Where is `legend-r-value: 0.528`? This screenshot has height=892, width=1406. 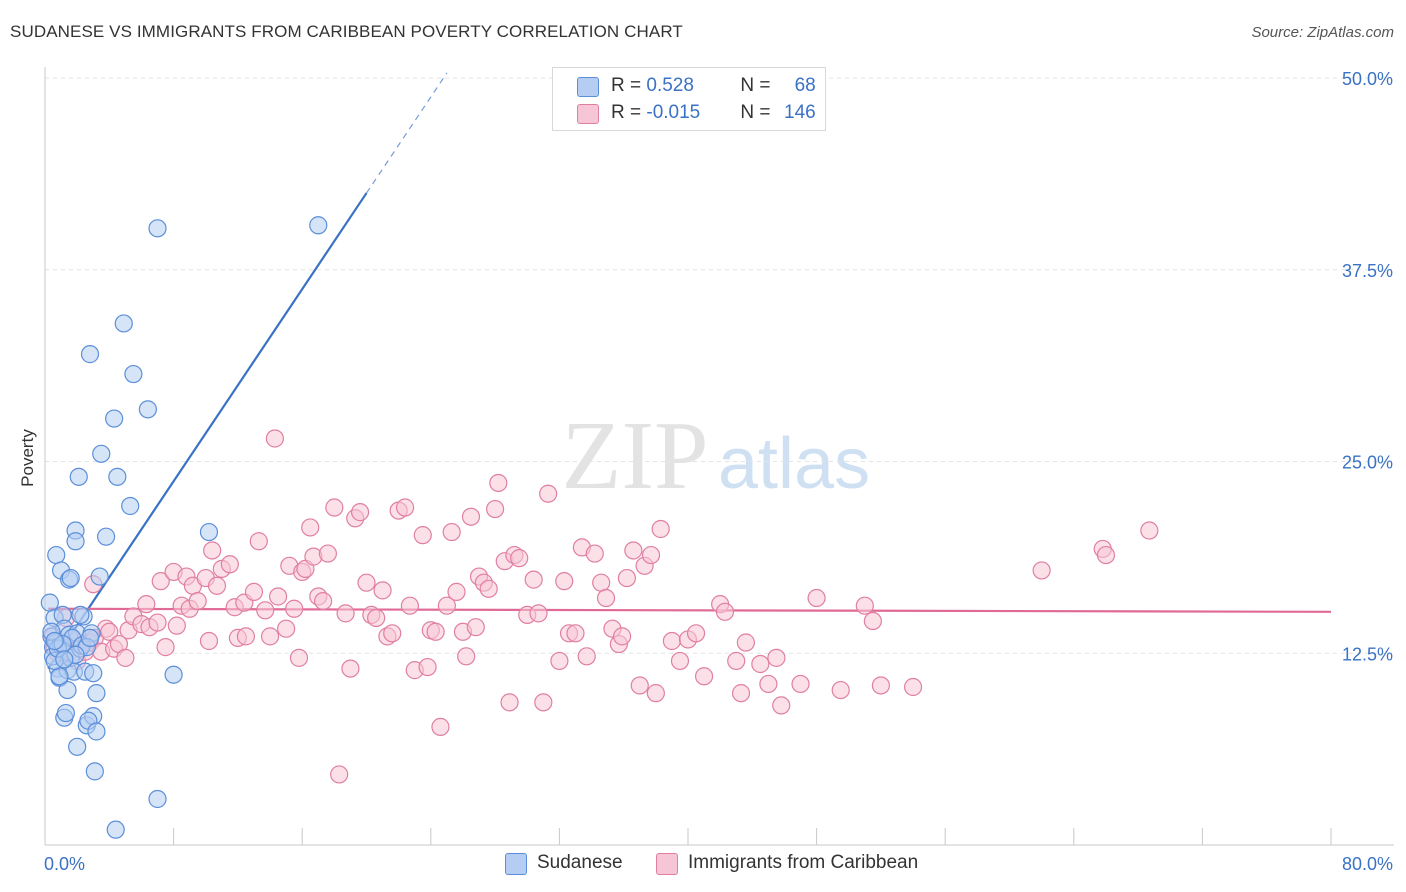 legend-r-value: 0.528 is located at coordinates (670, 85).